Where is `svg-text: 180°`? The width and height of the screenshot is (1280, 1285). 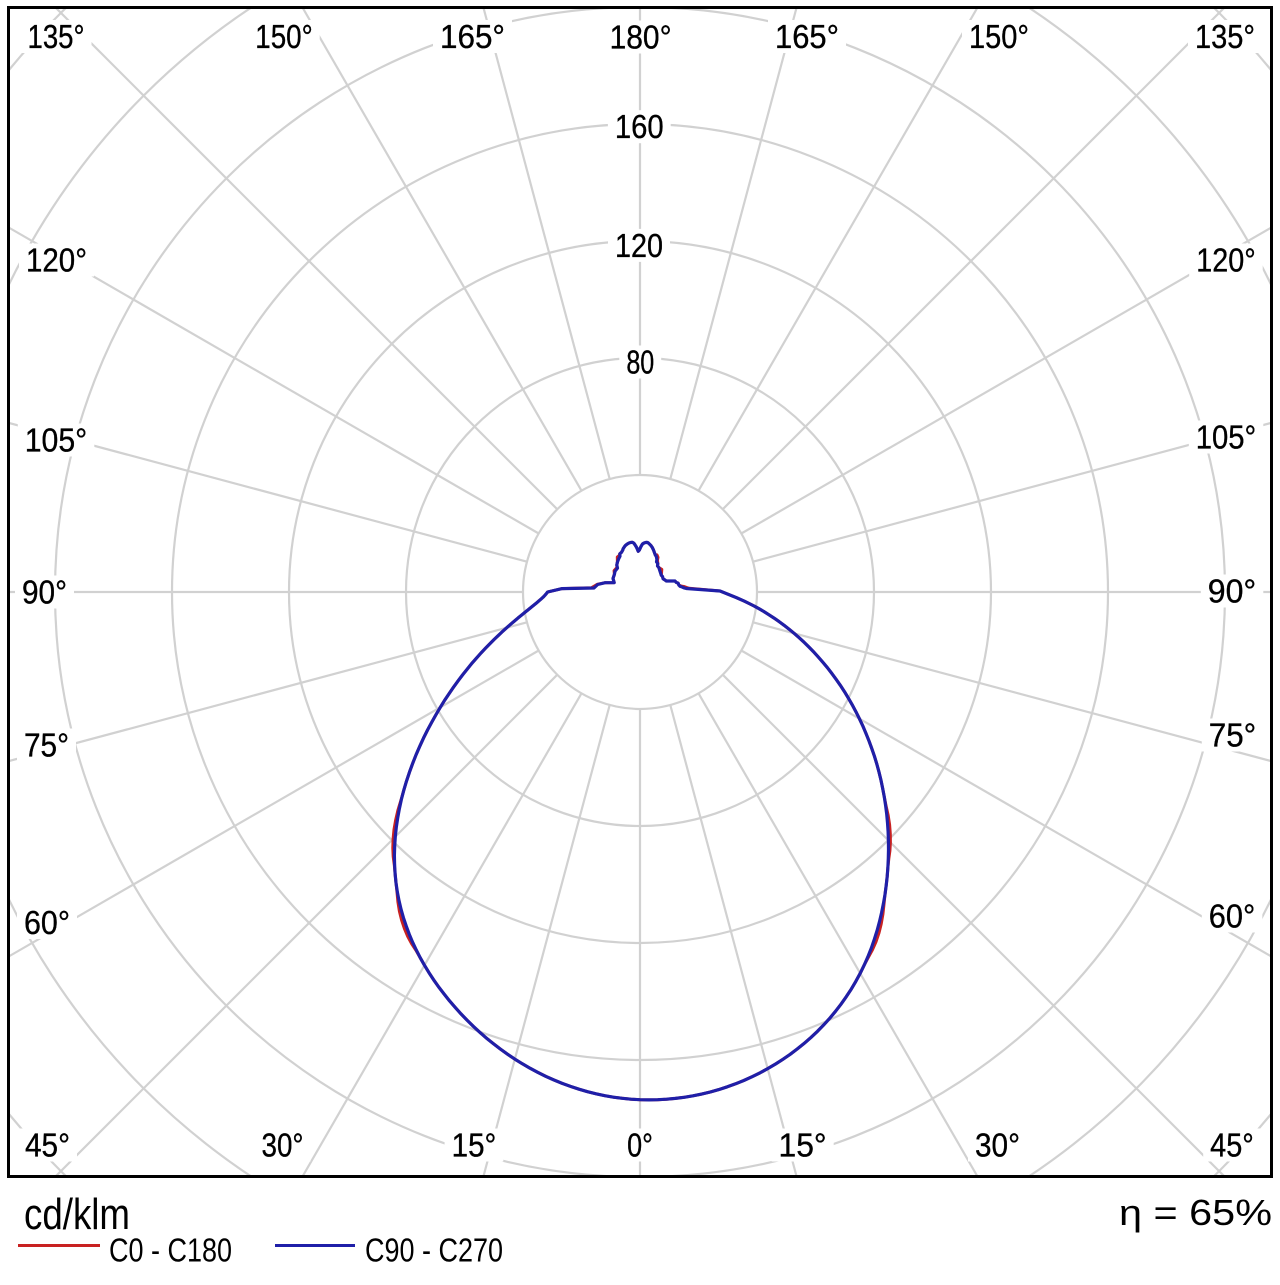
svg-text: 180° is located at coordinates (641, 38).